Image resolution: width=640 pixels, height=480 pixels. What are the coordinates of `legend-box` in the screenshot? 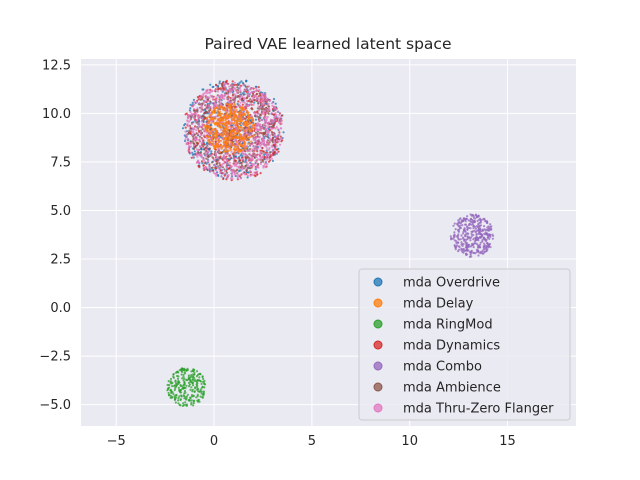 It's located at (464, 344).